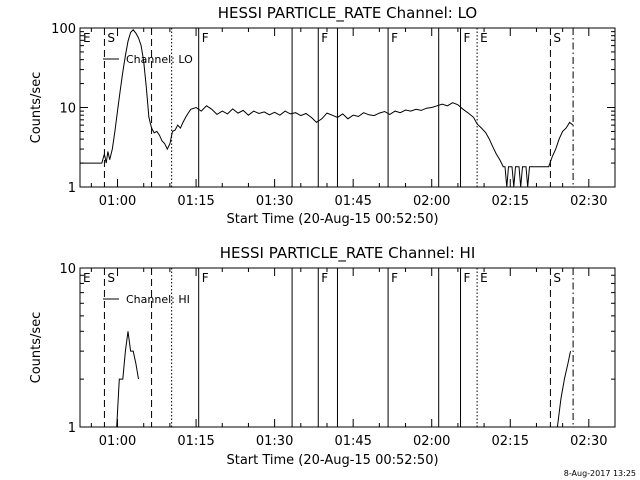 The height and width of the screenshot is (480, 640). What do you see at coordinates (600, 473) in the screenshot?
I see `timestamp: 8-Aug-2017 13:25` at bounding box center [600, 473].